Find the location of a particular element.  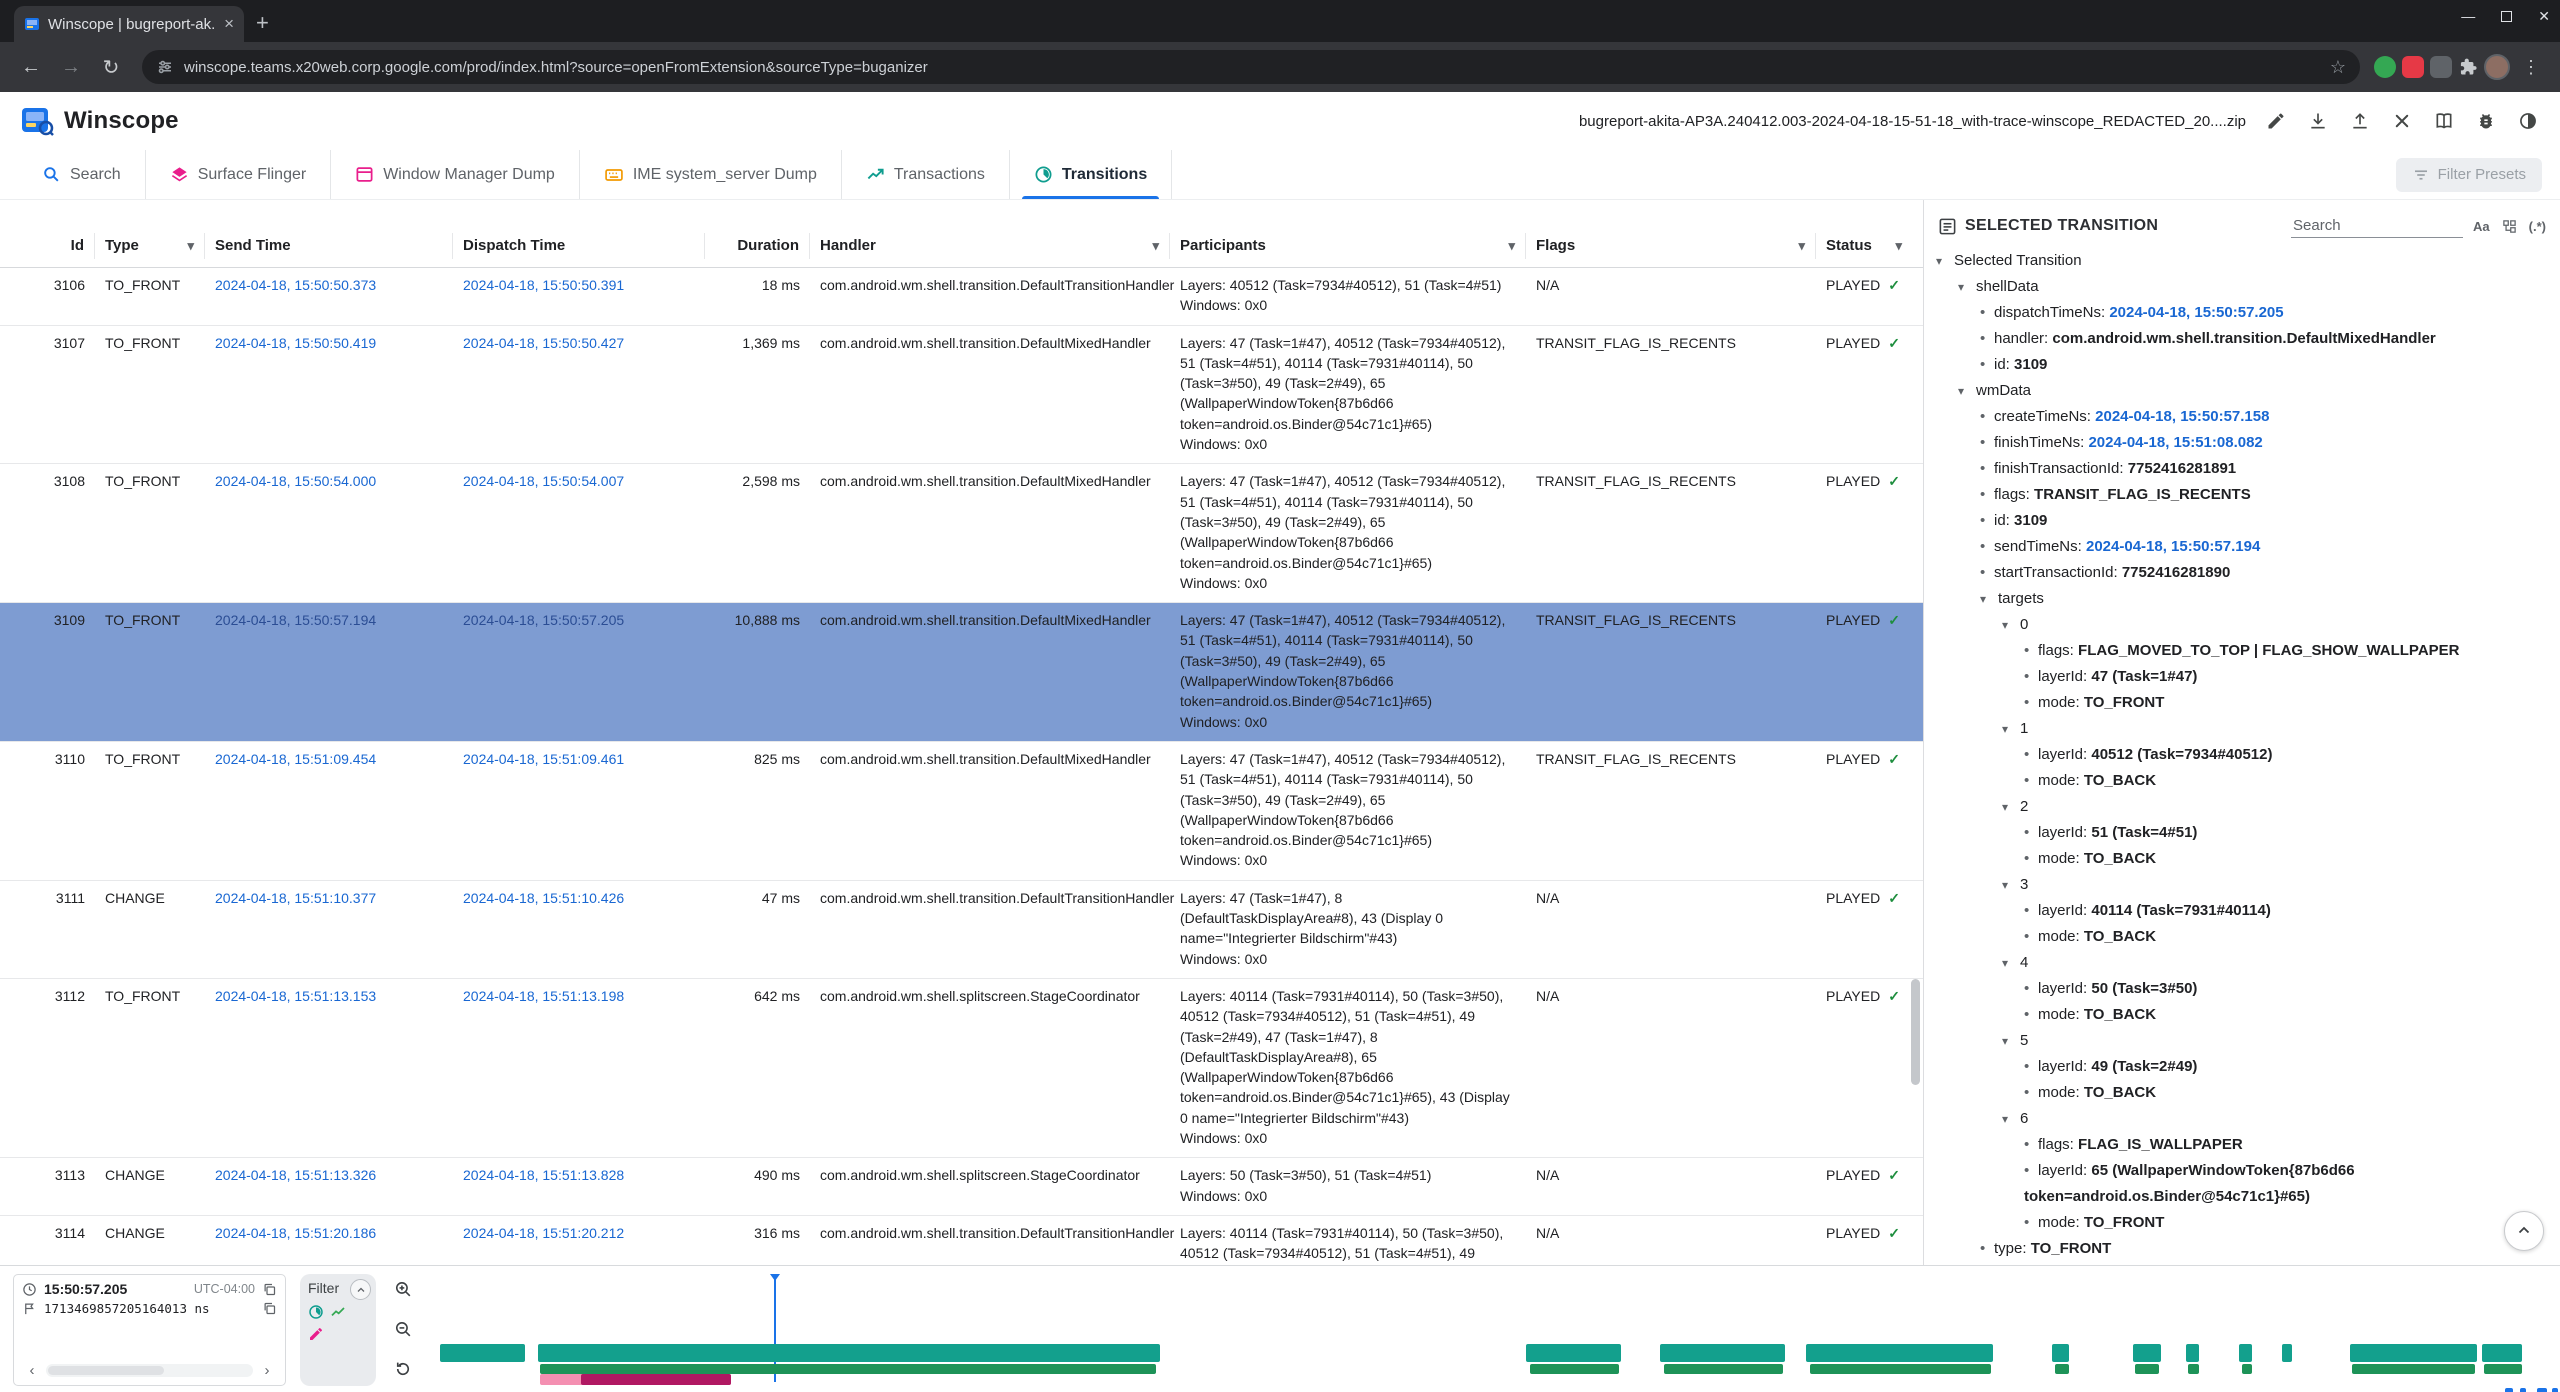

tree-leaf: • layerId: 40512 (Task=7934#40512) is located at coordinates (2243, 755).